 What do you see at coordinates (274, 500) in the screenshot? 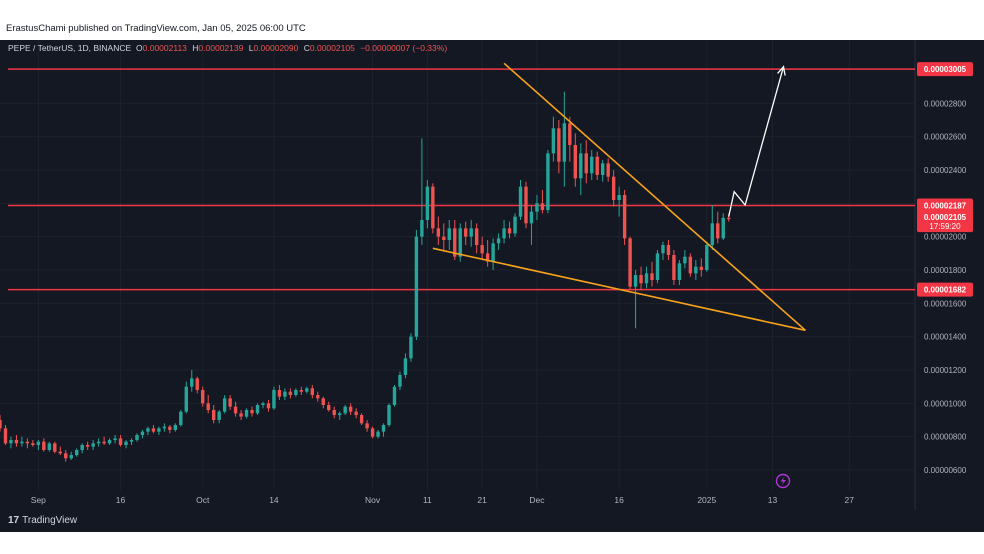
I see `time-tick-label: 14` at bounding box center [274, 500].